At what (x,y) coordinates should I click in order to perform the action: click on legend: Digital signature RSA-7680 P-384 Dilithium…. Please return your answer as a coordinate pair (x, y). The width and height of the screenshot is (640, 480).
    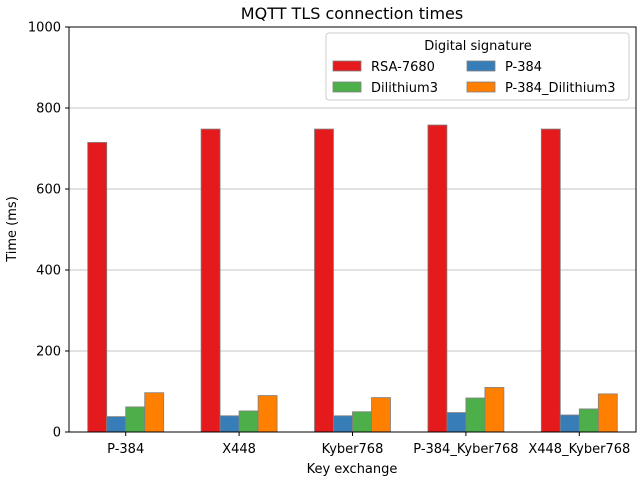
    Looking at the image, I should click on (477, 66).